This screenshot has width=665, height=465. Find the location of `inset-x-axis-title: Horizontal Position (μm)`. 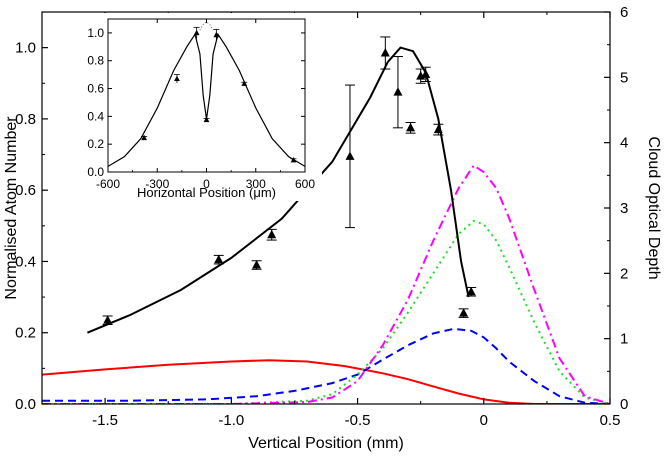

inset-x-axis-title: Horizontal Position (μm) is located at coordinates (206, 192).